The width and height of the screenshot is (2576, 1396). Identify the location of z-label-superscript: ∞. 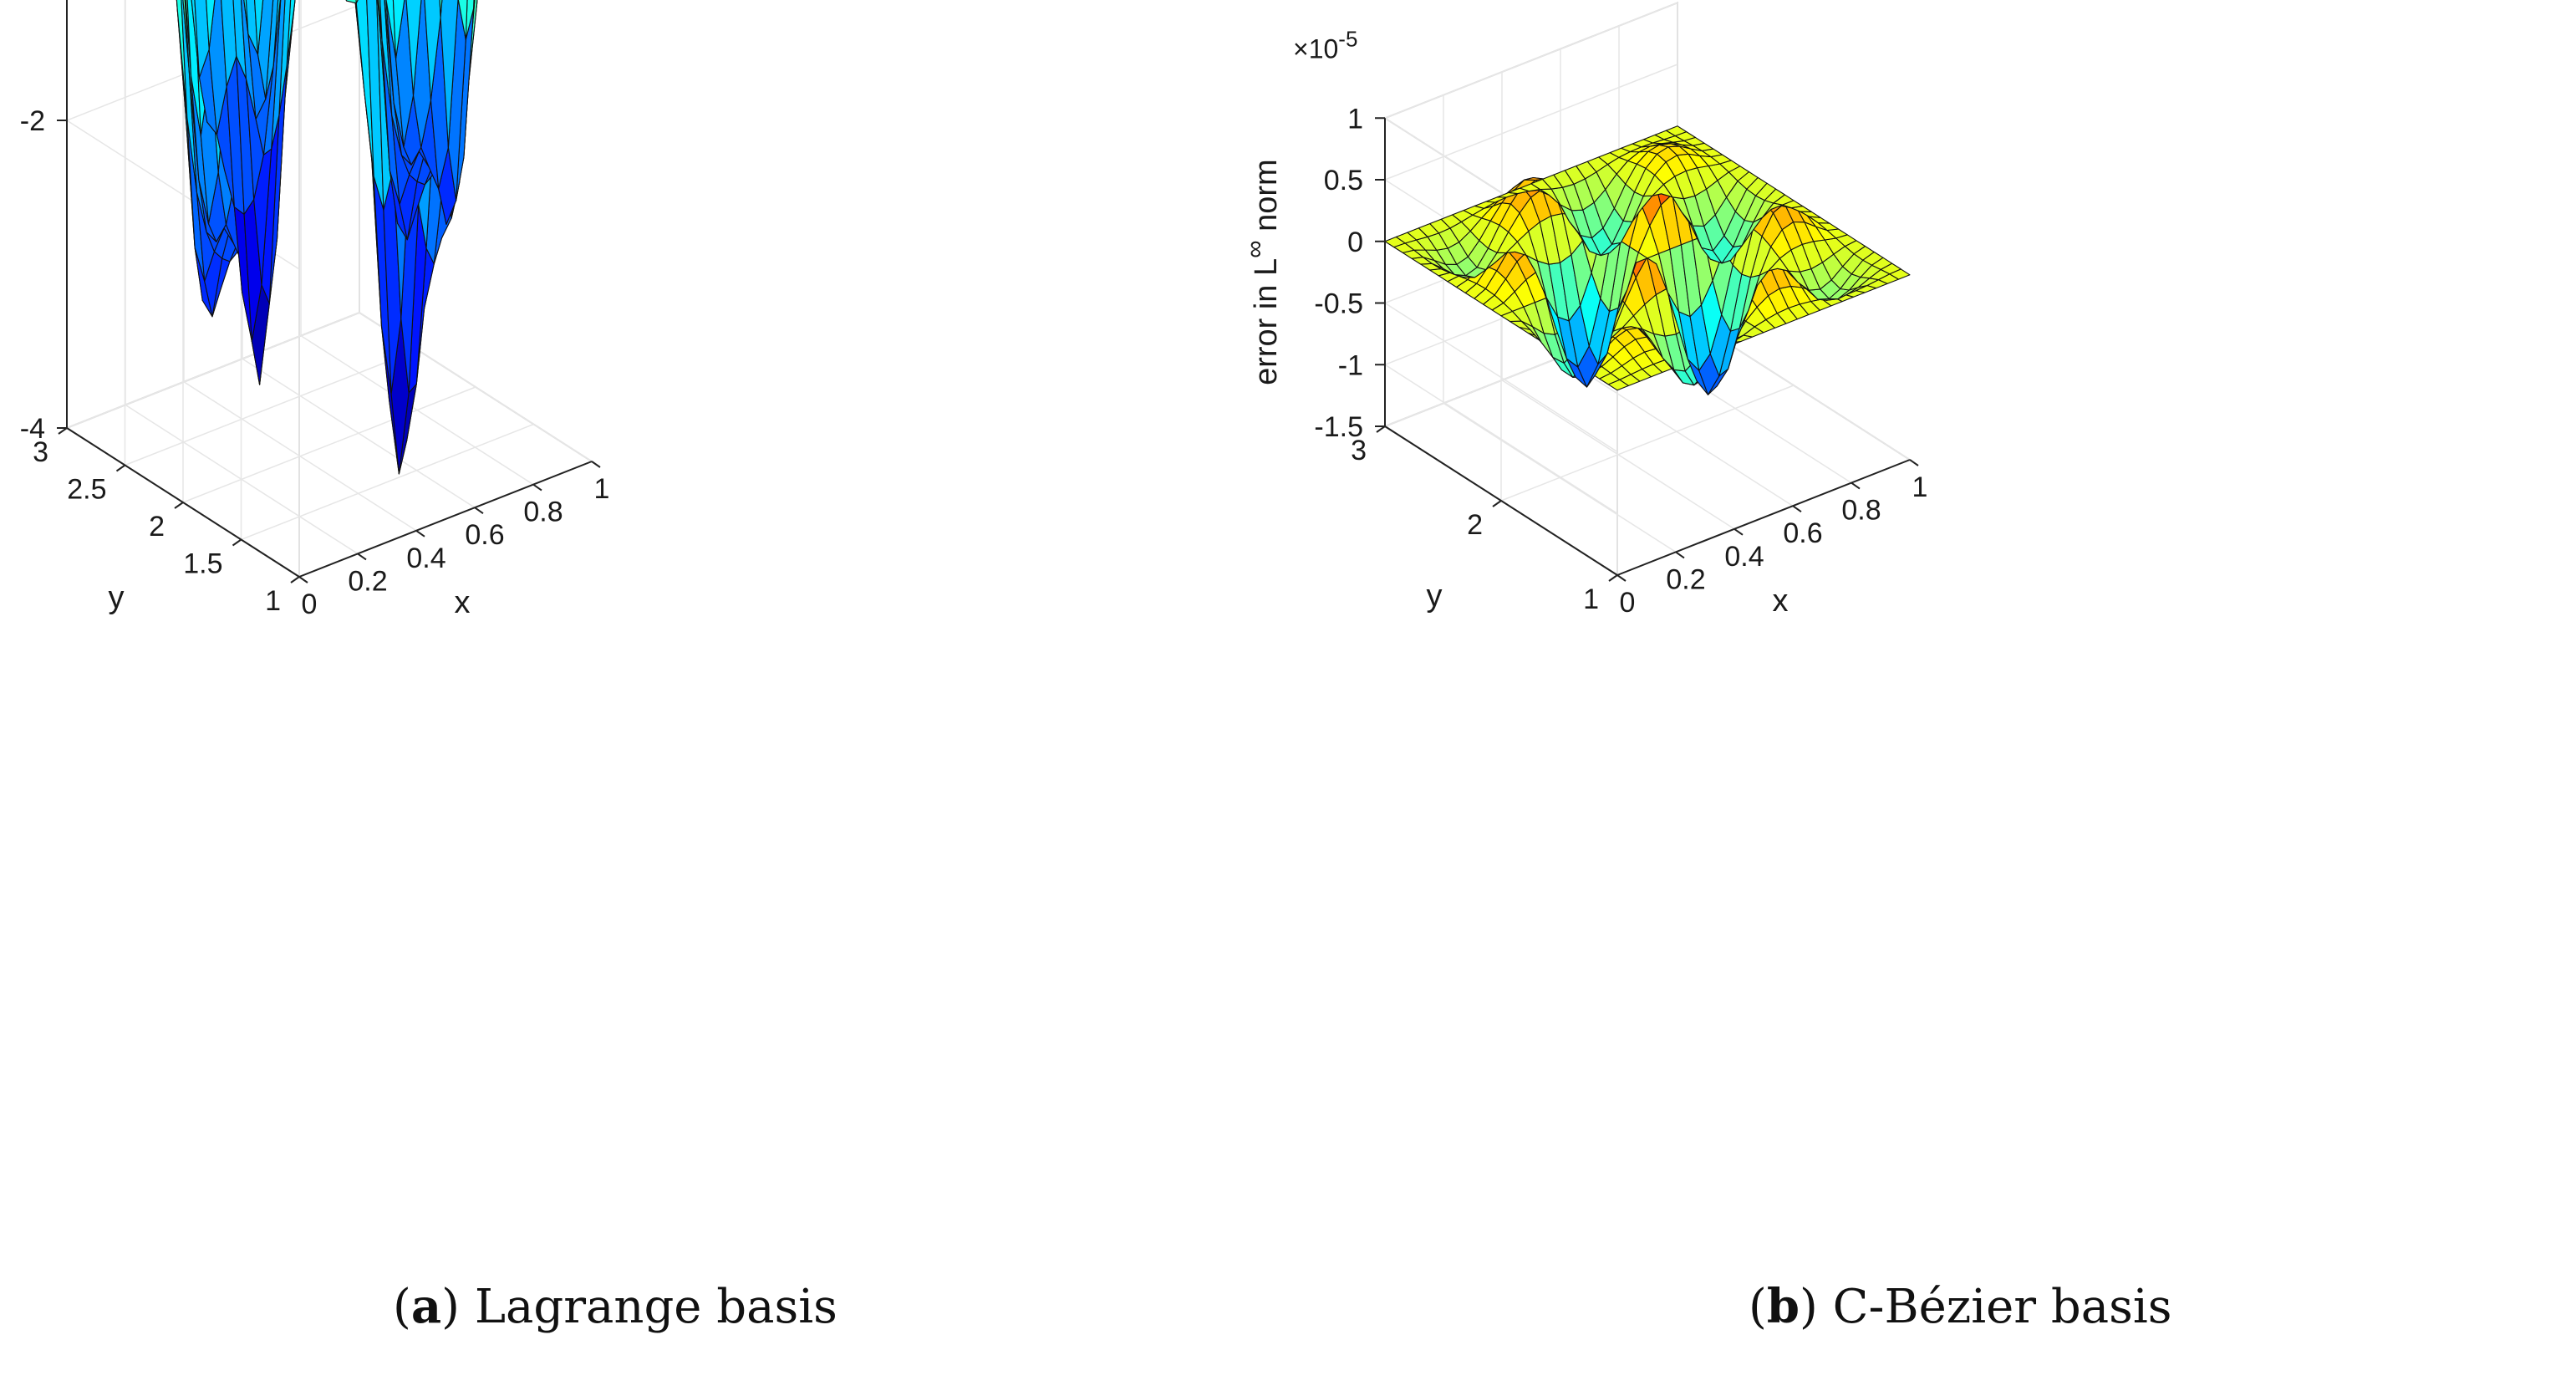
(1255, 248).